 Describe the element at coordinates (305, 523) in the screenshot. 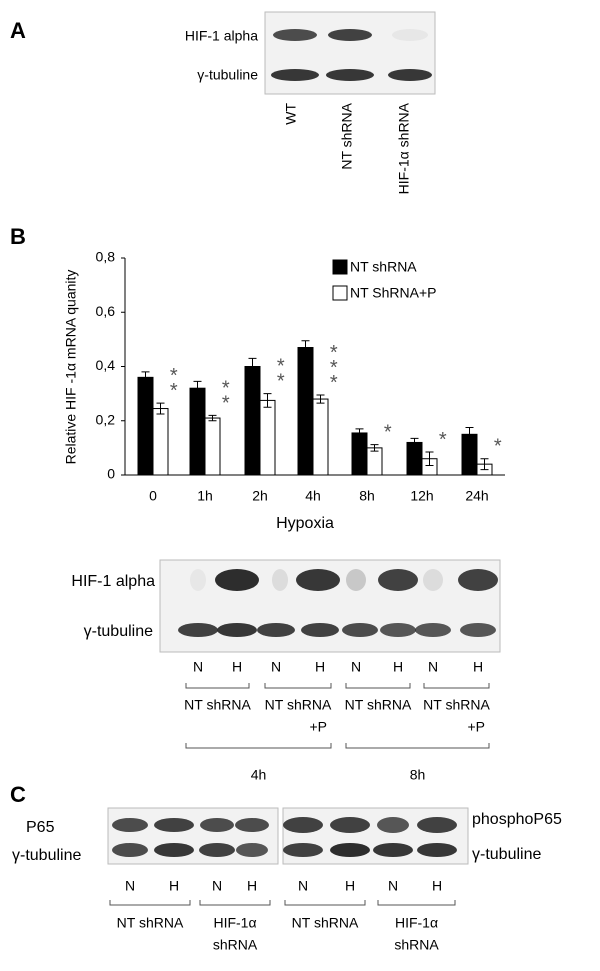

I see `x-axis-label: Hypoxia` at that location.